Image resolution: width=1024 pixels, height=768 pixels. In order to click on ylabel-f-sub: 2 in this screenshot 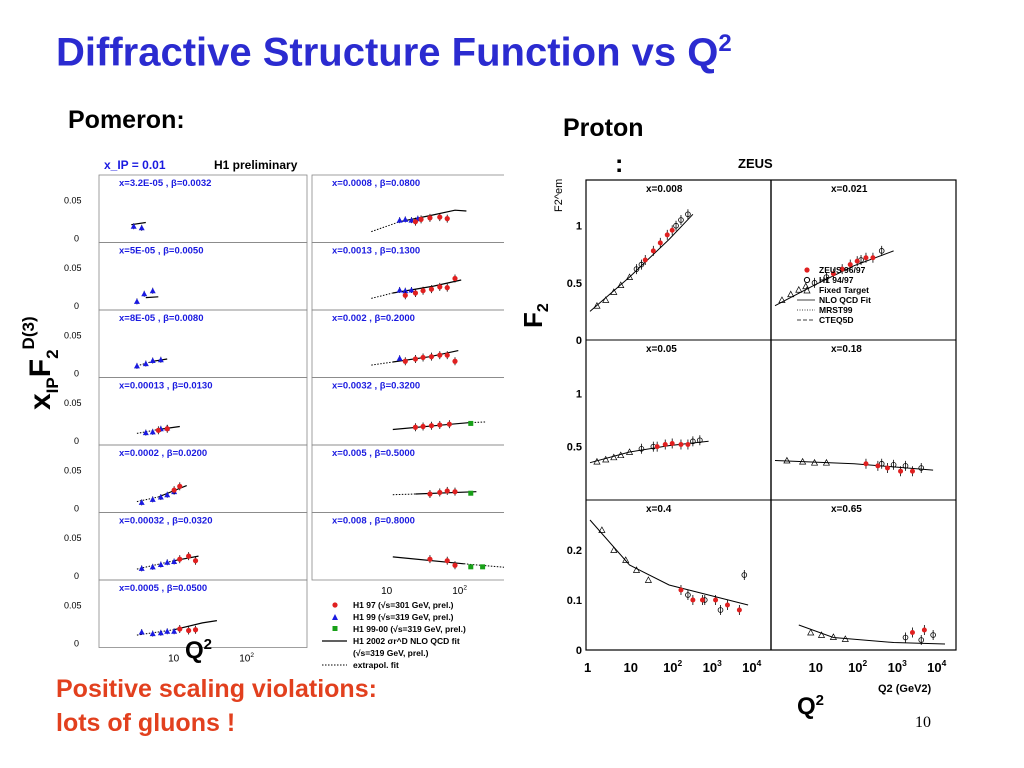, I will do `click(52, 353)`.